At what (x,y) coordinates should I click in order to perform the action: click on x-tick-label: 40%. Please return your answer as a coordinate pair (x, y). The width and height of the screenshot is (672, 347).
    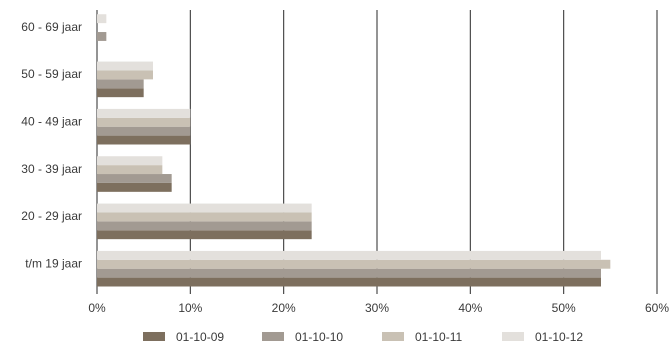
    Looking at the image, I should click on (470, 308).